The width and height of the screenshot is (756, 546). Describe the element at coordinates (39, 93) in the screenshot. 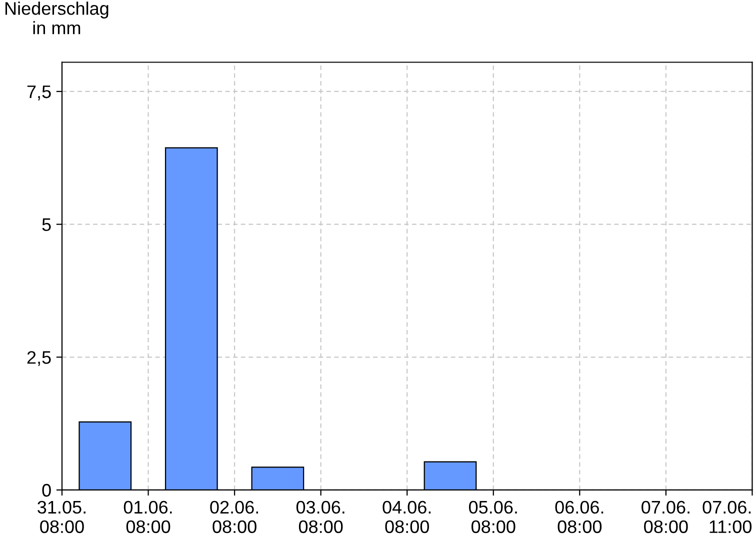

I see `y-tick-label: 7,5` at that location.